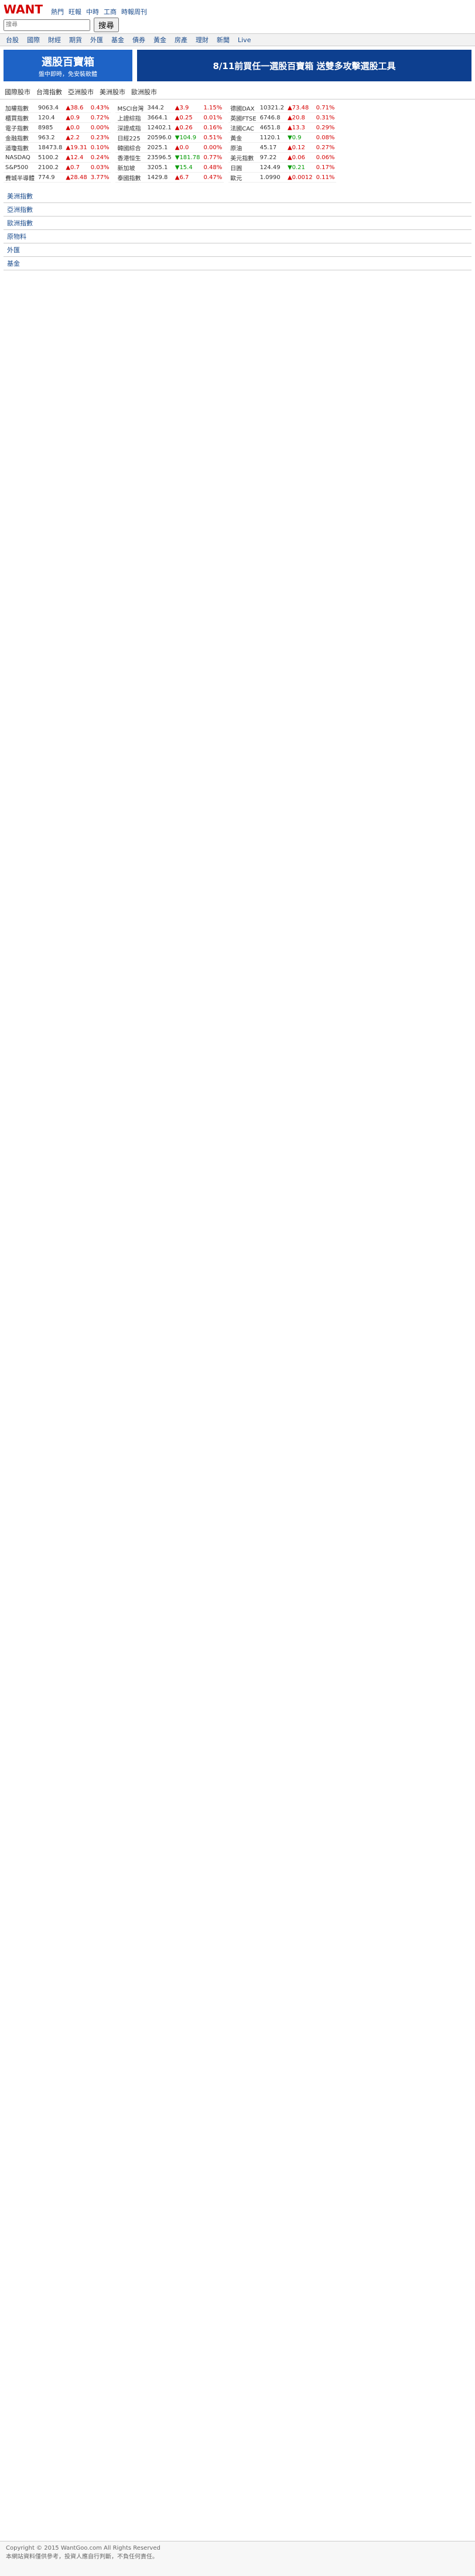  Describe the element at coordinates (300, 147) in the screenshot. I see `quote-value: ▲0.12` at that location.